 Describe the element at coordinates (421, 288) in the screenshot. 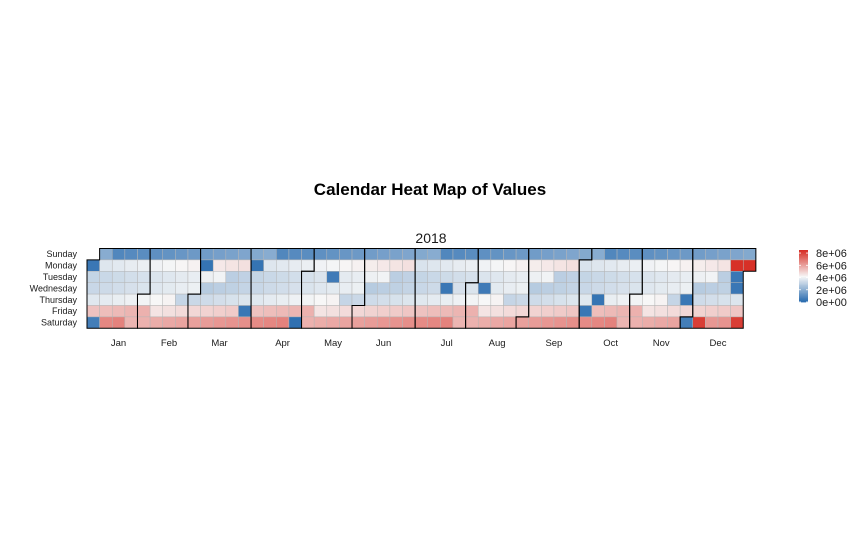

I see `heatmap-cells` at that location.